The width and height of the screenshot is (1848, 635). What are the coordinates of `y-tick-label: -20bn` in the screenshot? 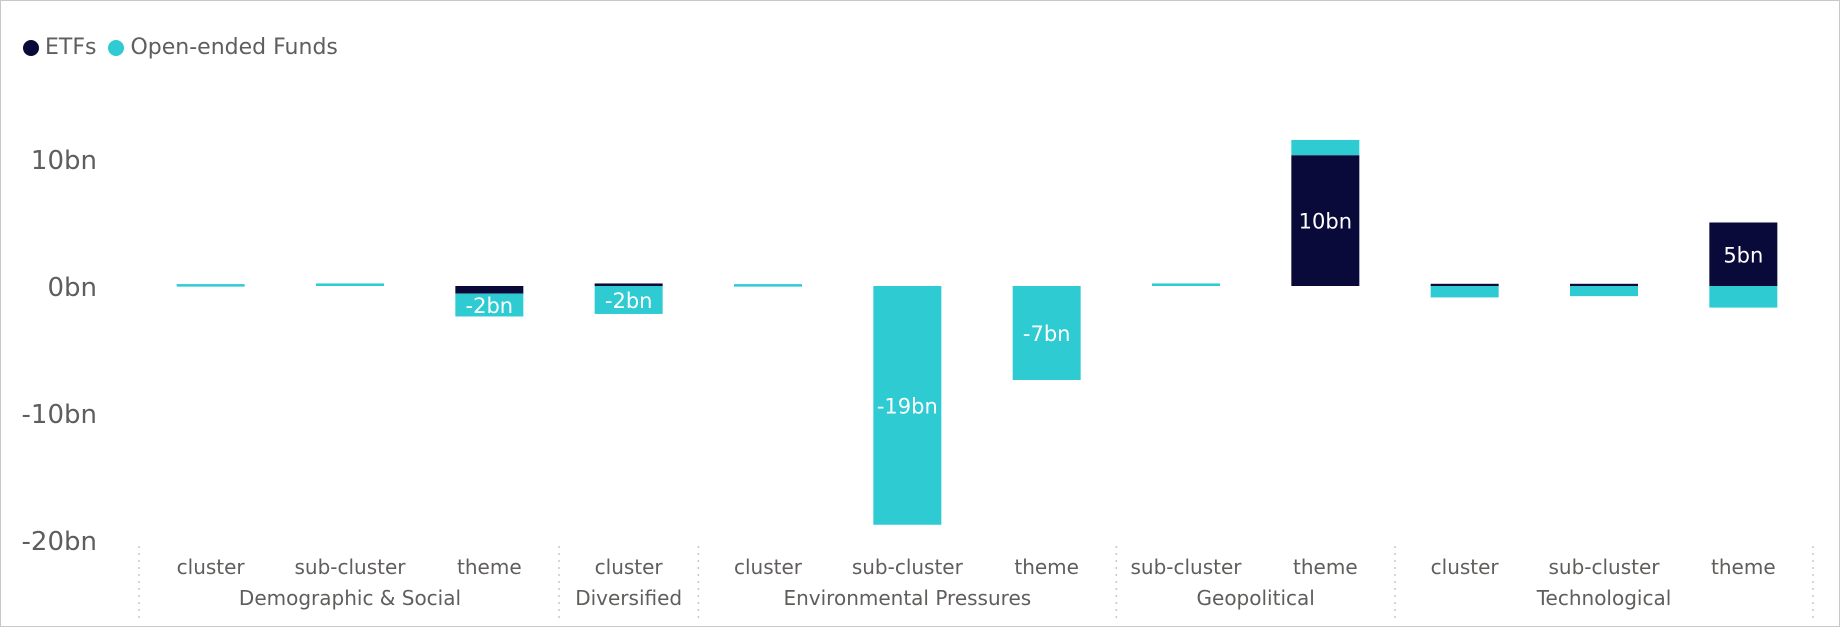 It's located at (59, 542).